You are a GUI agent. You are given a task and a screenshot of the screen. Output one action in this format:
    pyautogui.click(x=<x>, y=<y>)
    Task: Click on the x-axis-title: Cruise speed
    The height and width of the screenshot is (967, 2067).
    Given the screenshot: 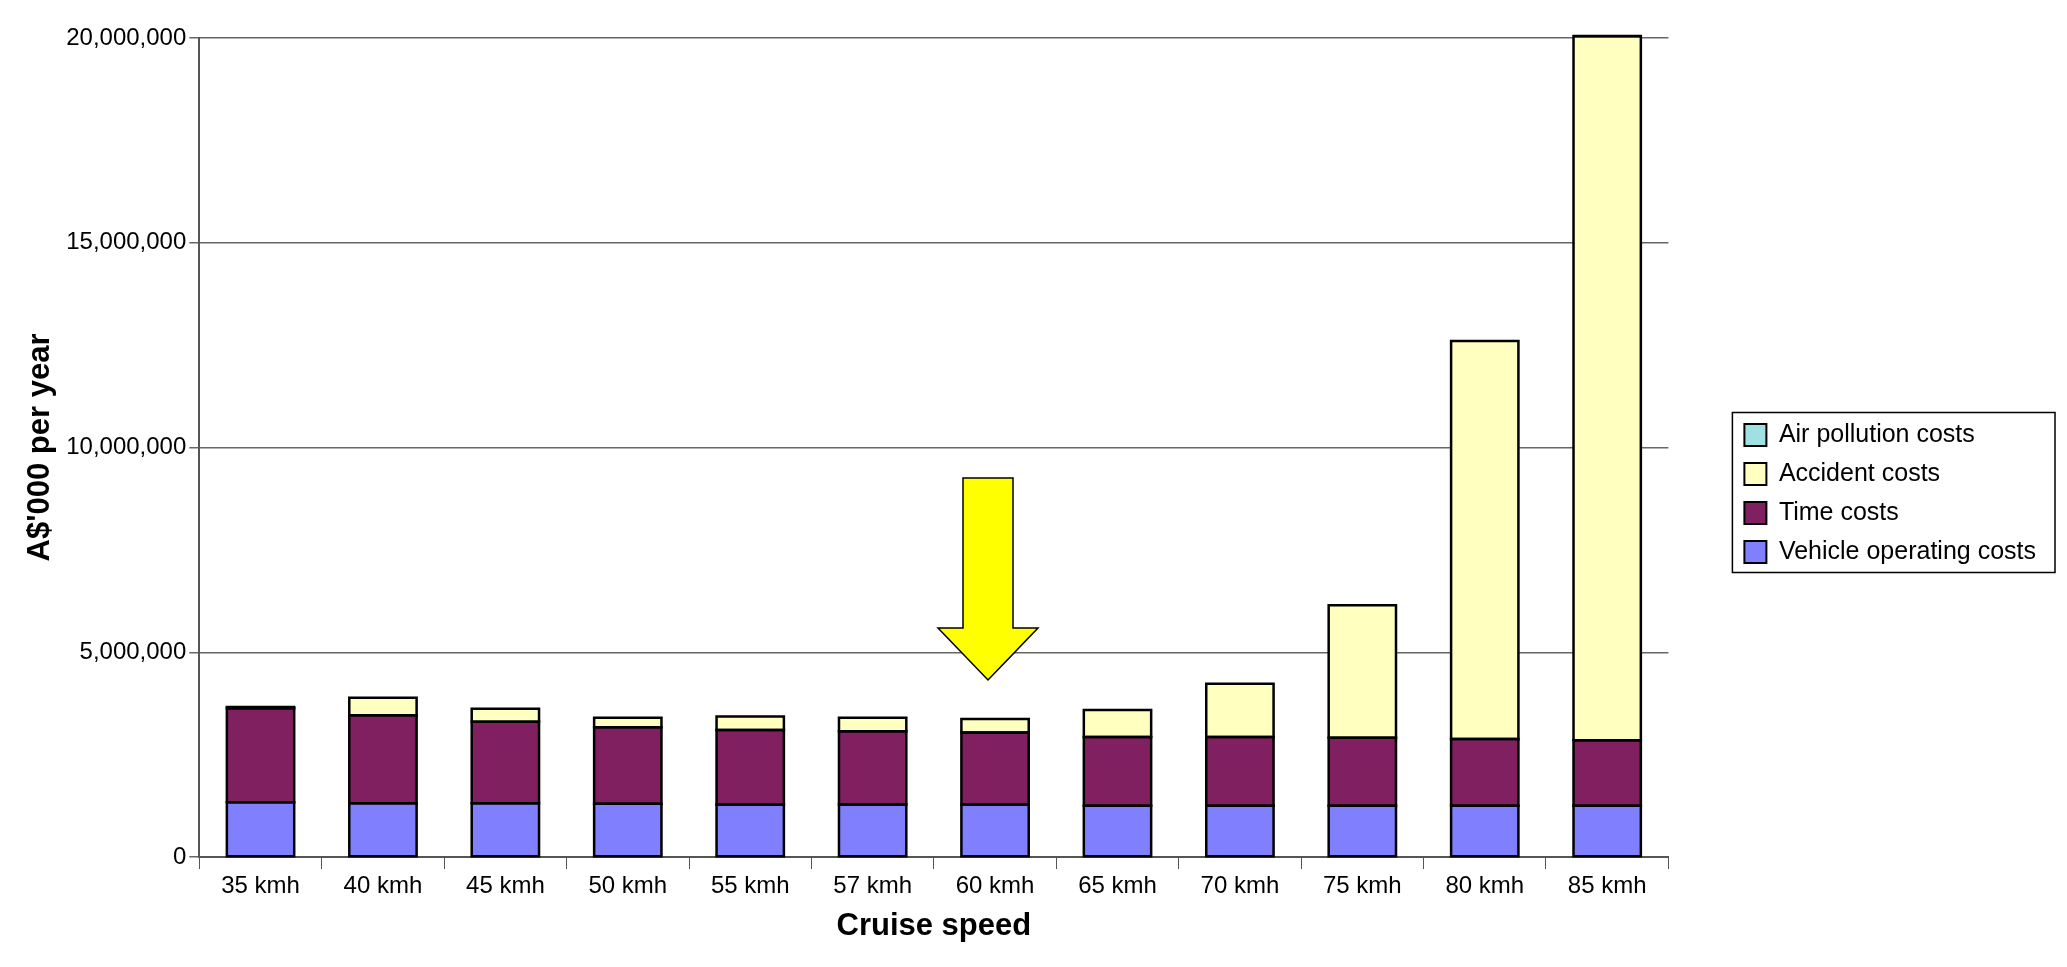 What is the action you would take?
    pyautogui.click(x=934, y=924)
    